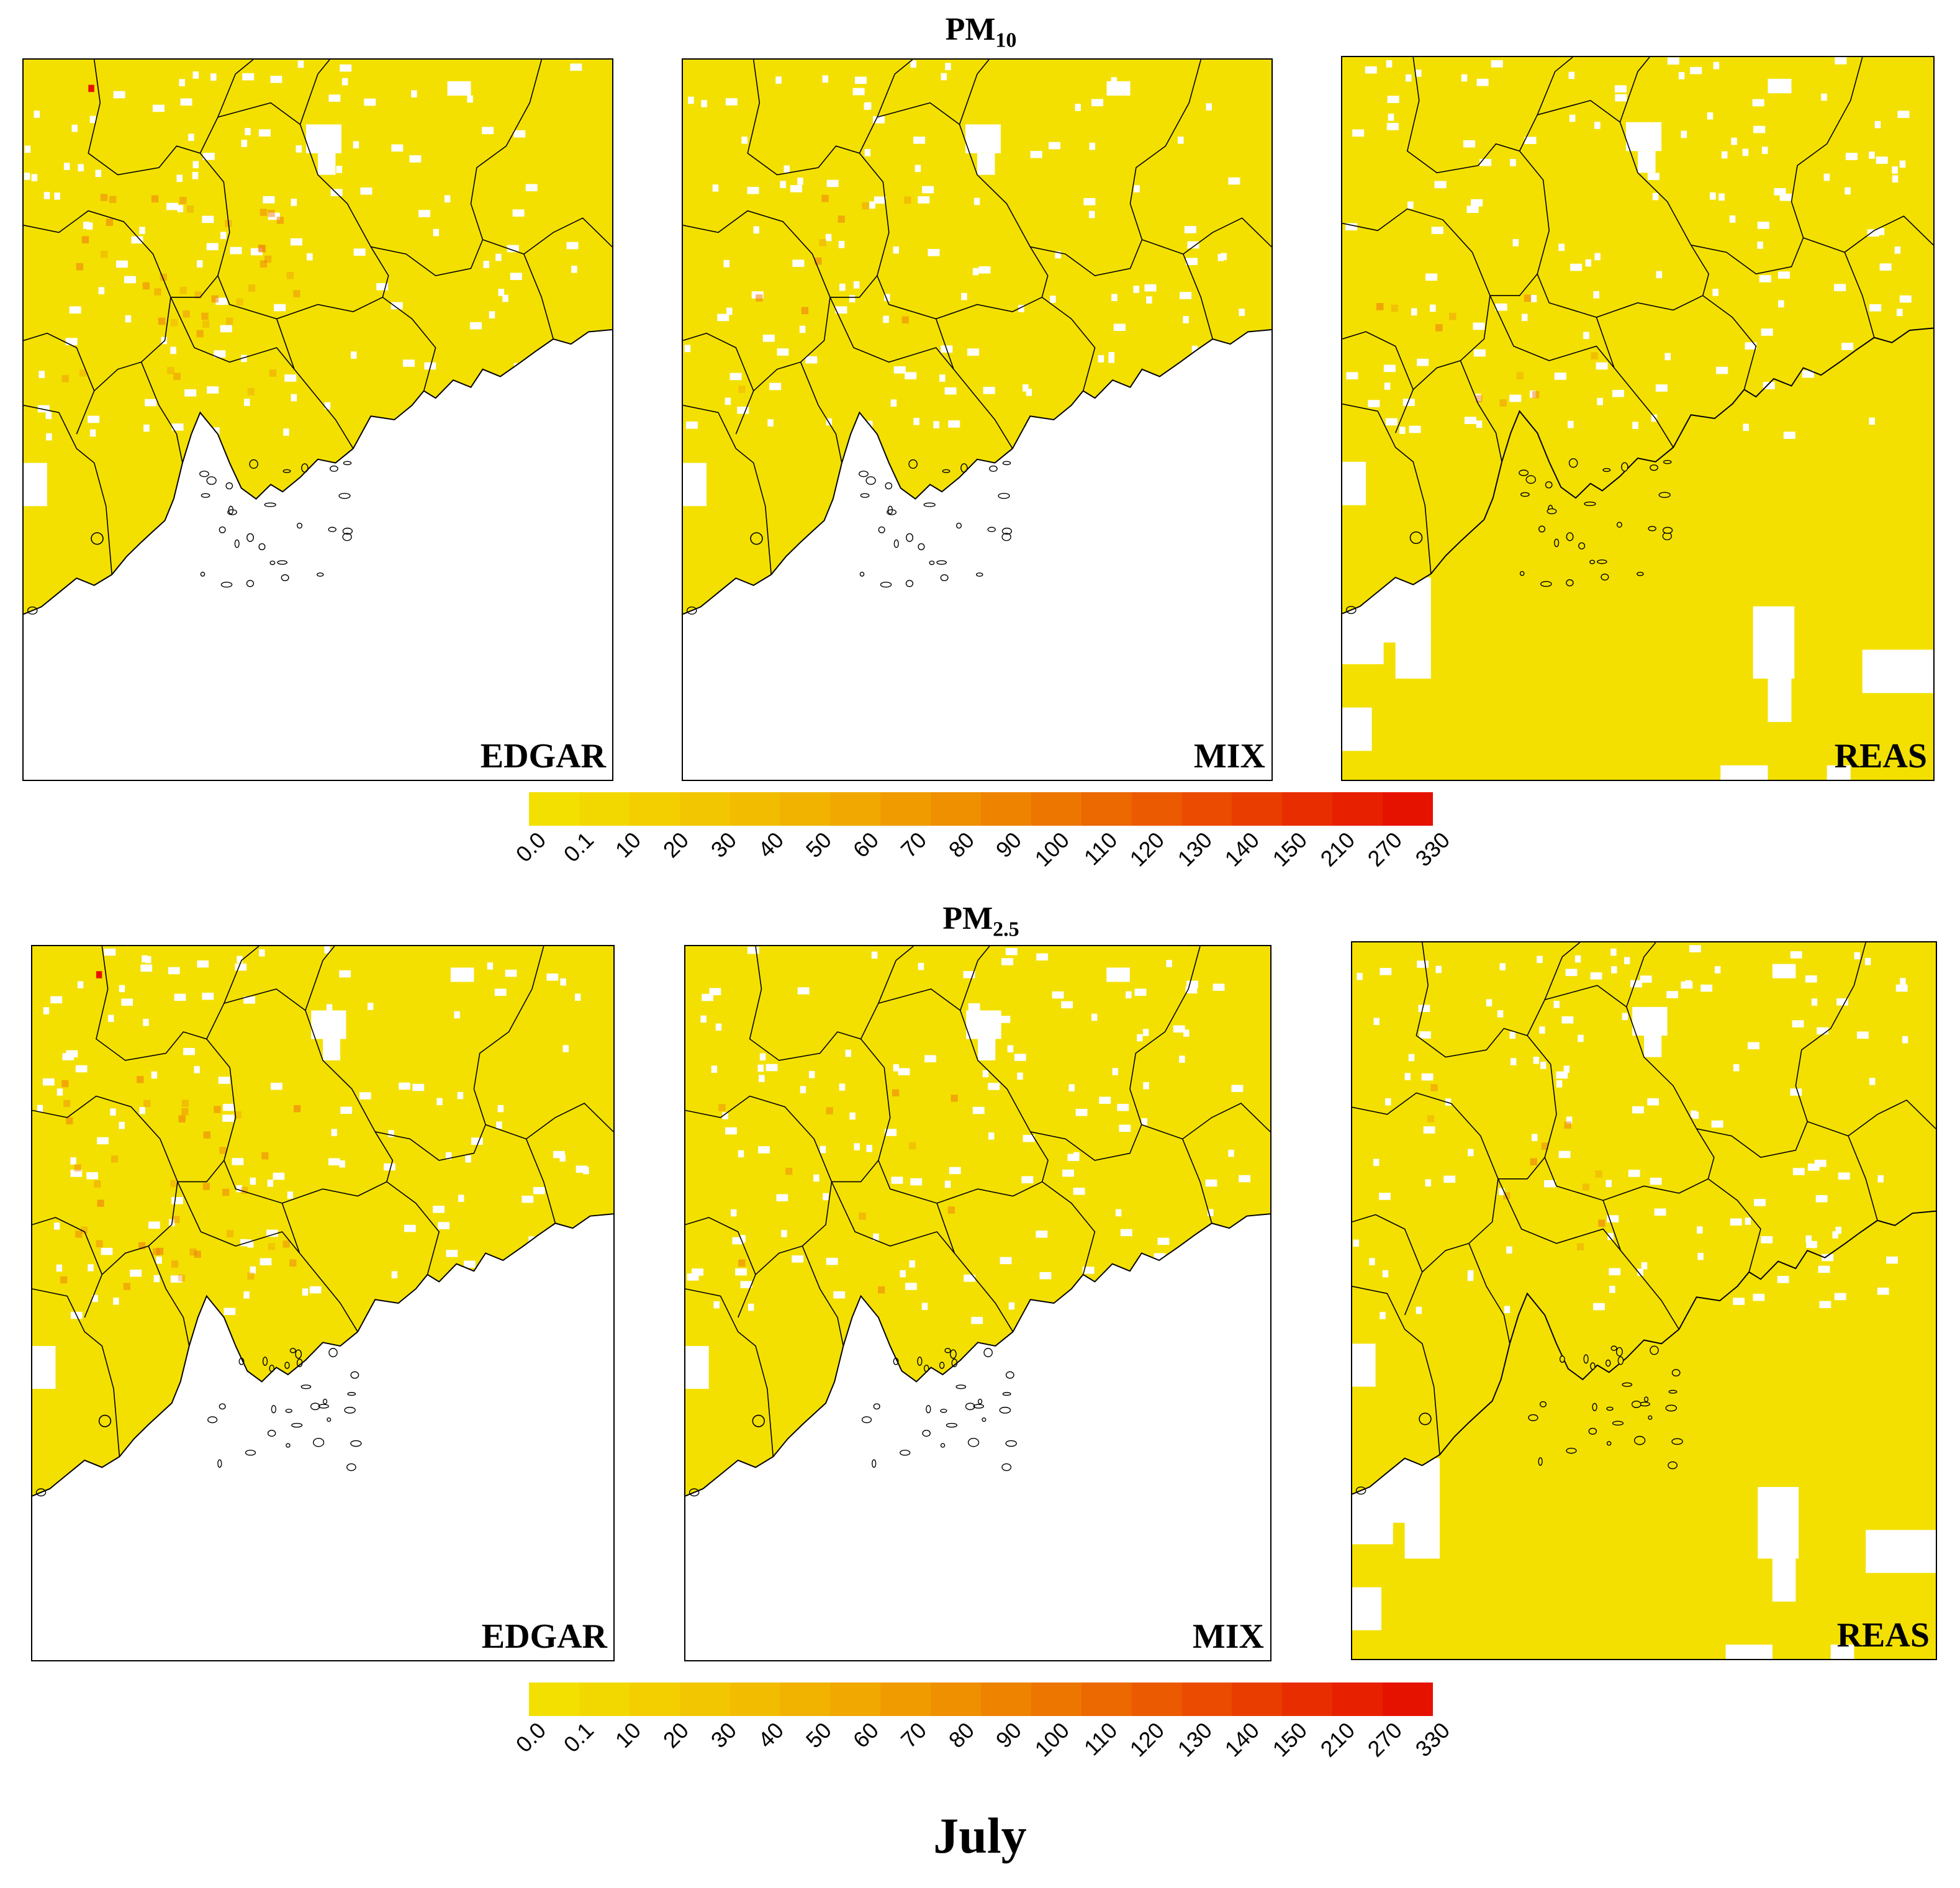 The image size is (1960, 1888). I want to click on colorbar-tick-label: 150, so click(1290, 1739).